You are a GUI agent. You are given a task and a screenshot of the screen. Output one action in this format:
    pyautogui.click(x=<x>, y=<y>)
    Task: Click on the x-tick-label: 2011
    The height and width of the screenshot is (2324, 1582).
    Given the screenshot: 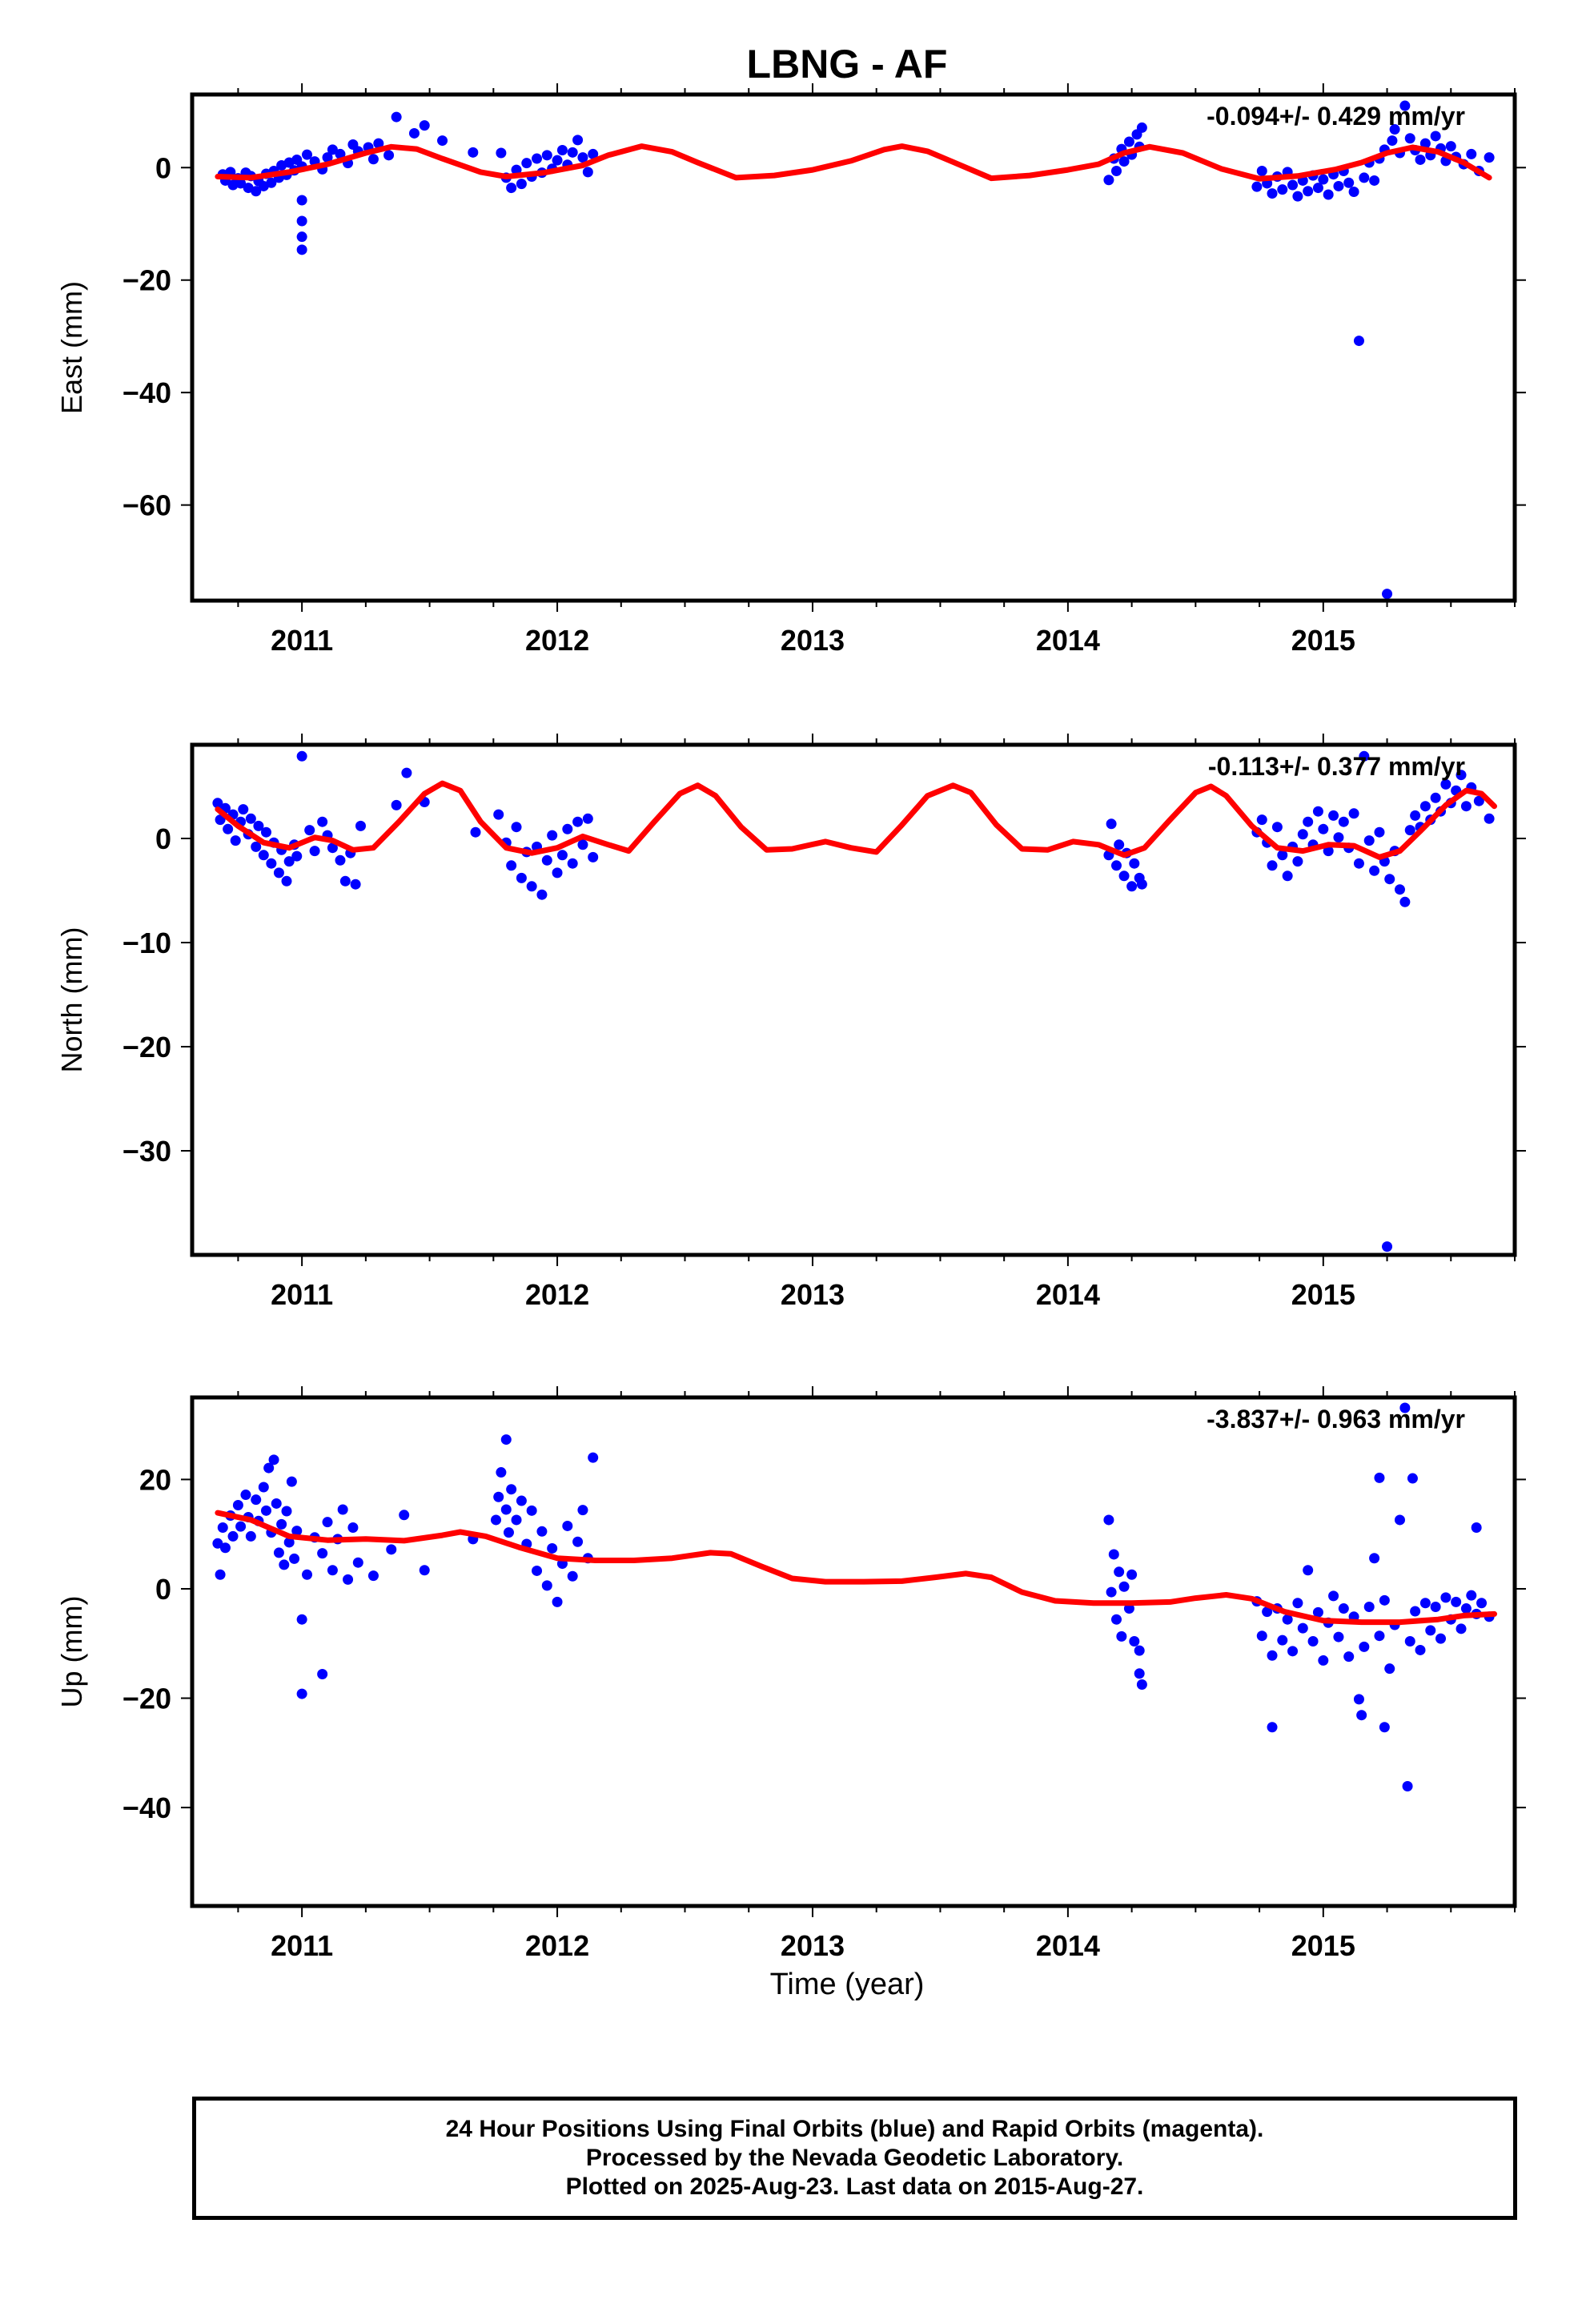 What is the action you would take?
    pyautogui.click(x=302, y=640)
    